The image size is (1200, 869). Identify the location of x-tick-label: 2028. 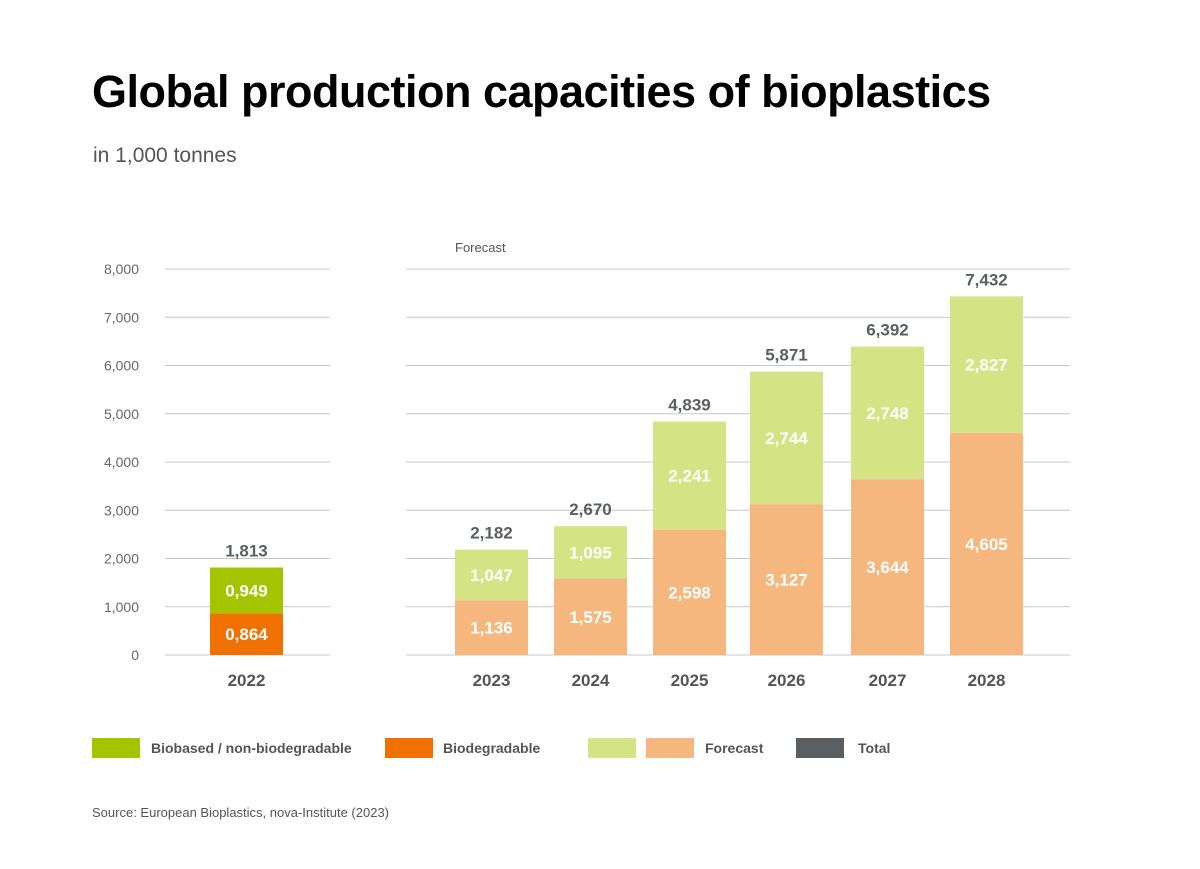
(987, 680).